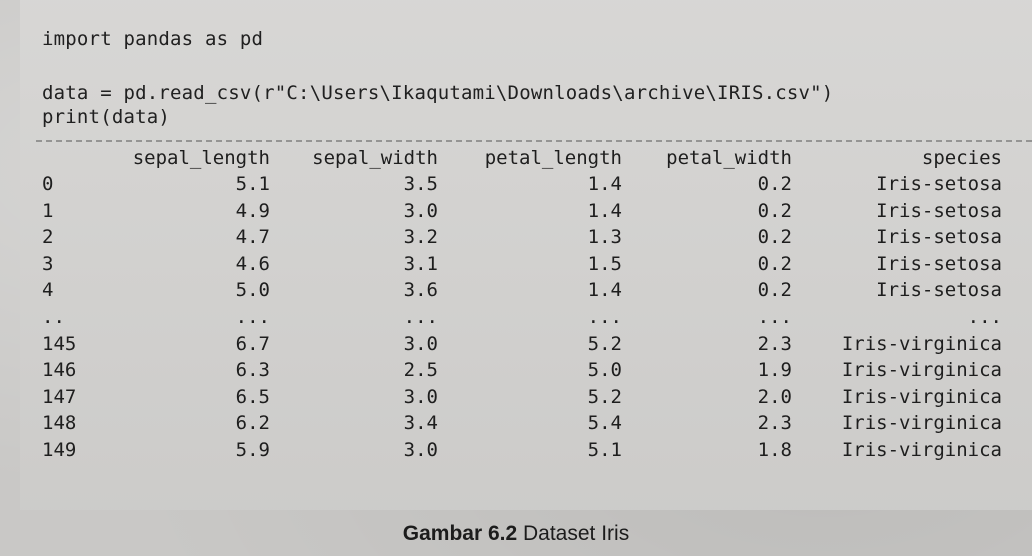 The width and height of the screenshot is (1032, 556). I want to click on caption-text: Dataset Iris, so click(573, 533).